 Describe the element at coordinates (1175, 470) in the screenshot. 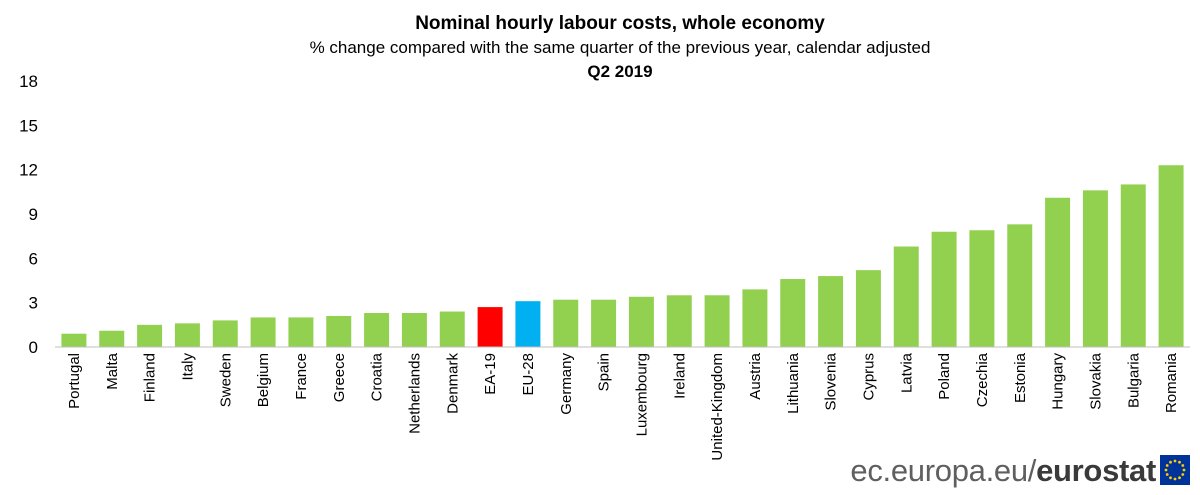

I see `eu-flag-icon` at that location.